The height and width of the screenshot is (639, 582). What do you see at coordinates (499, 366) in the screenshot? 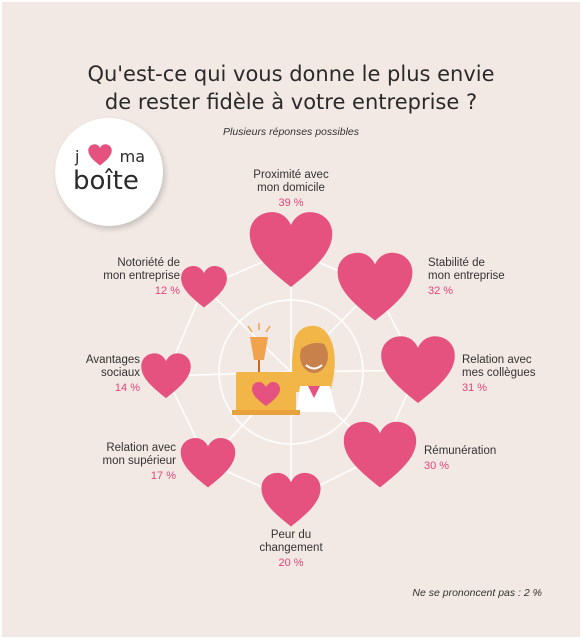
I see `category-label: Relation avec mes collègues` at bounding box center [499, 366].